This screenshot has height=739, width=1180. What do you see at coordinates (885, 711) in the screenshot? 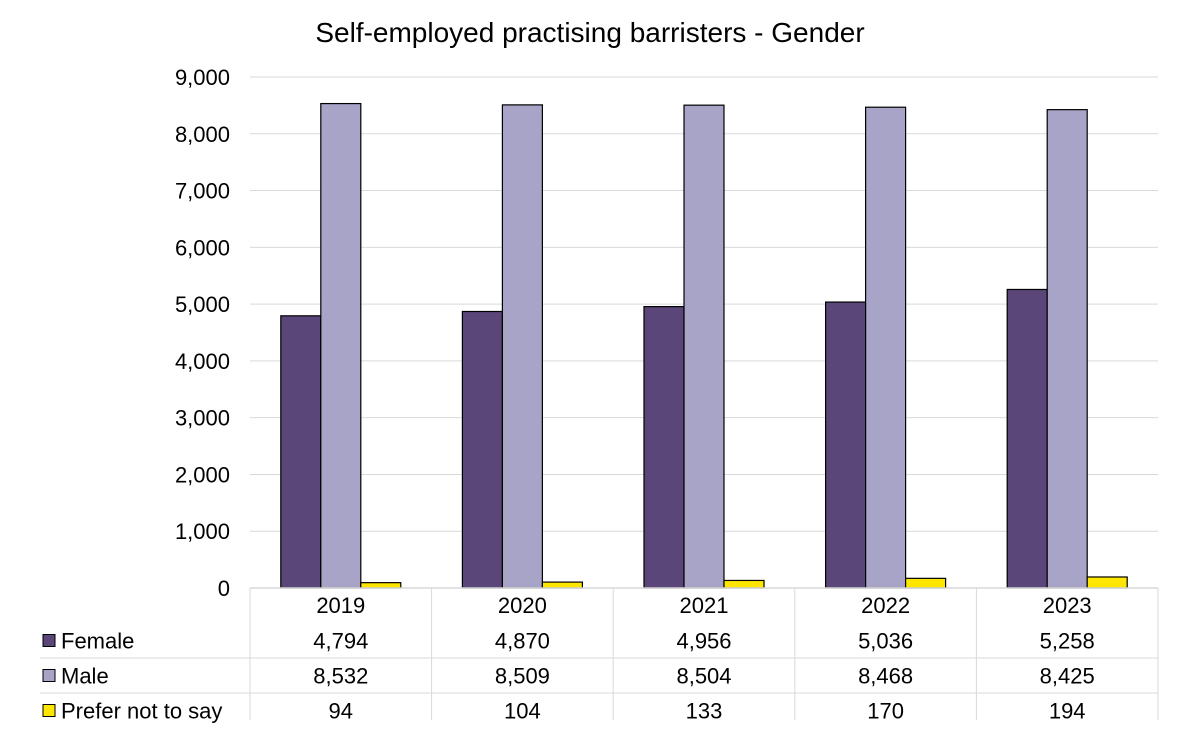
I see `data-label: 170` at bounding box center [885, 711].